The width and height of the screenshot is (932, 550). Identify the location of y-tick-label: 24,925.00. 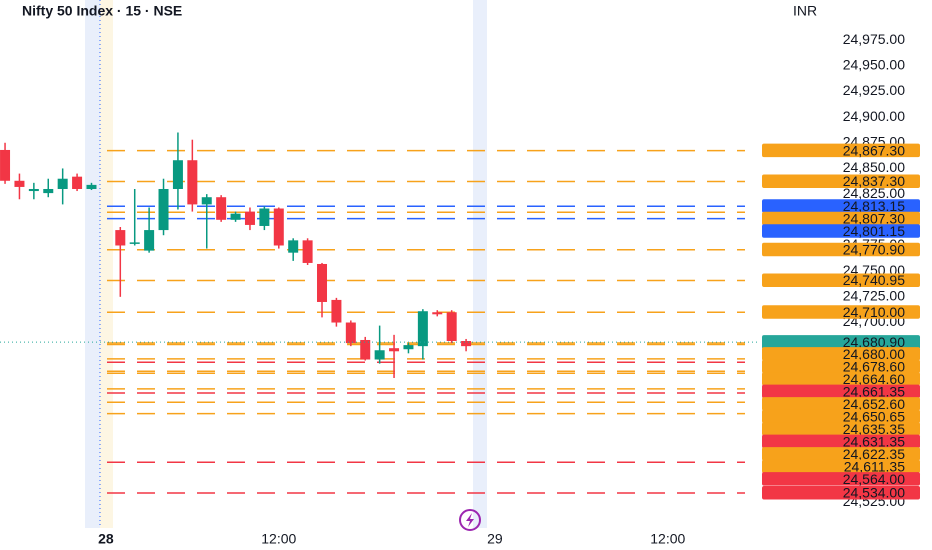
(874, 90).